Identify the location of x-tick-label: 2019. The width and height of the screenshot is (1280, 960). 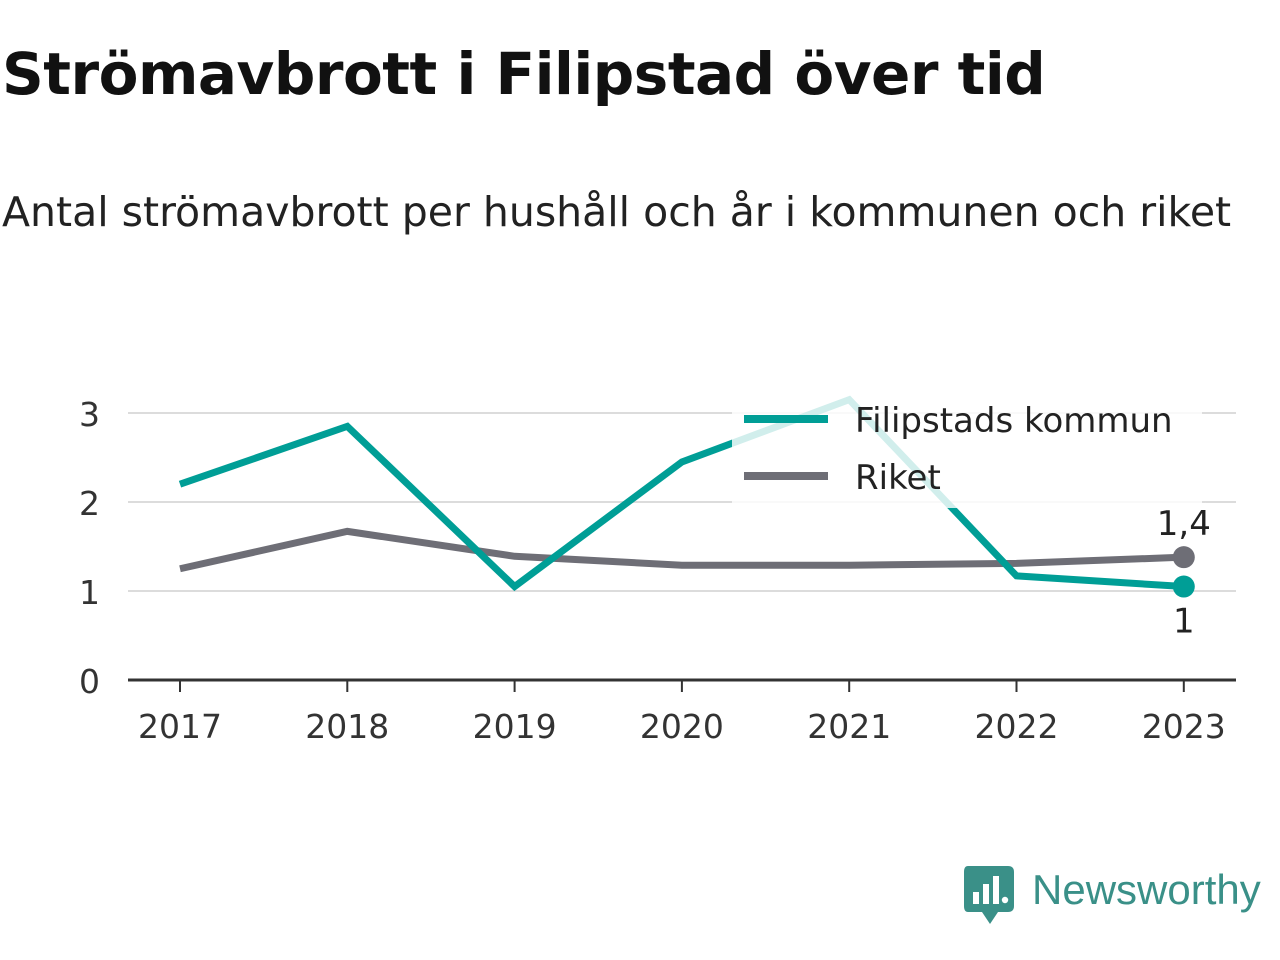
(515, 726).